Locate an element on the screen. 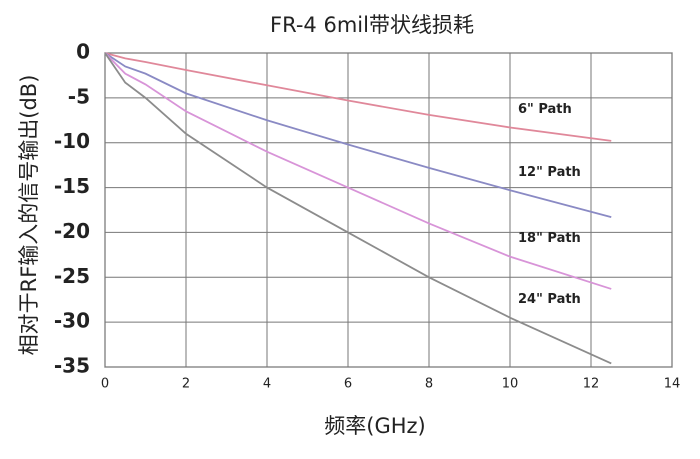 The height and width of the screenshot is (459, 700). y-tick-label: 0 is located at coordinates (83, 52).